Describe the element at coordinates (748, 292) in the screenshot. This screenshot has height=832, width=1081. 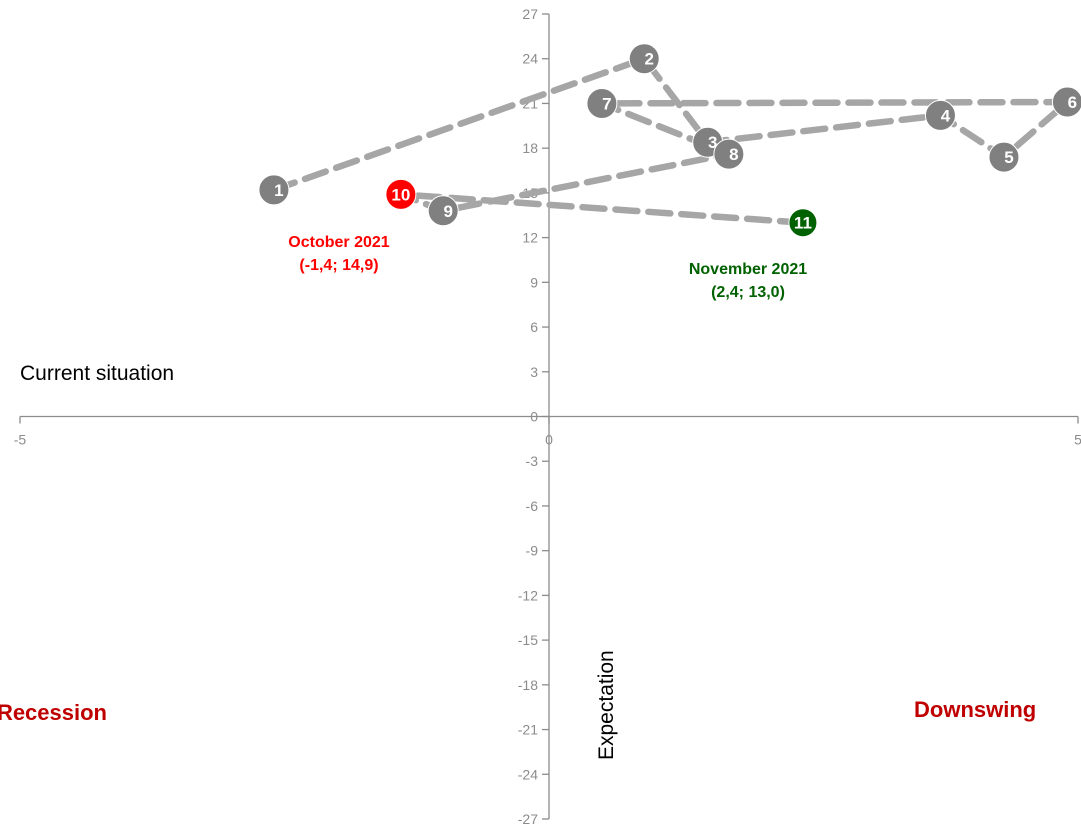
I see `annotation-november-coords: (2,4; 13,0)` at that location.